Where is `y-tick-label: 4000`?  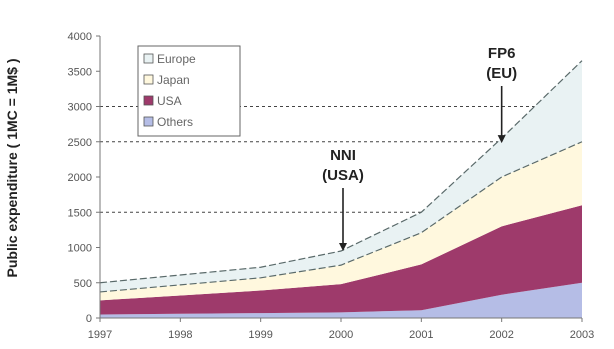 y-tick-label: 4000 is located at coordinates (80, 37).